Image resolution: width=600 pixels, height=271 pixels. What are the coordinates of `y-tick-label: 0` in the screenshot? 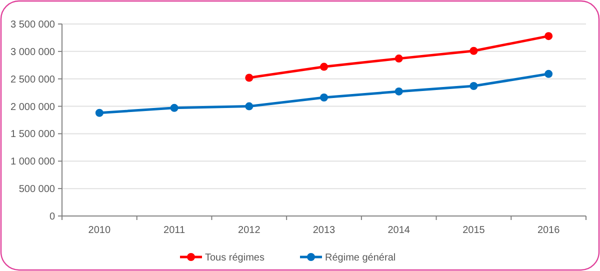 It's located at (52, 217).